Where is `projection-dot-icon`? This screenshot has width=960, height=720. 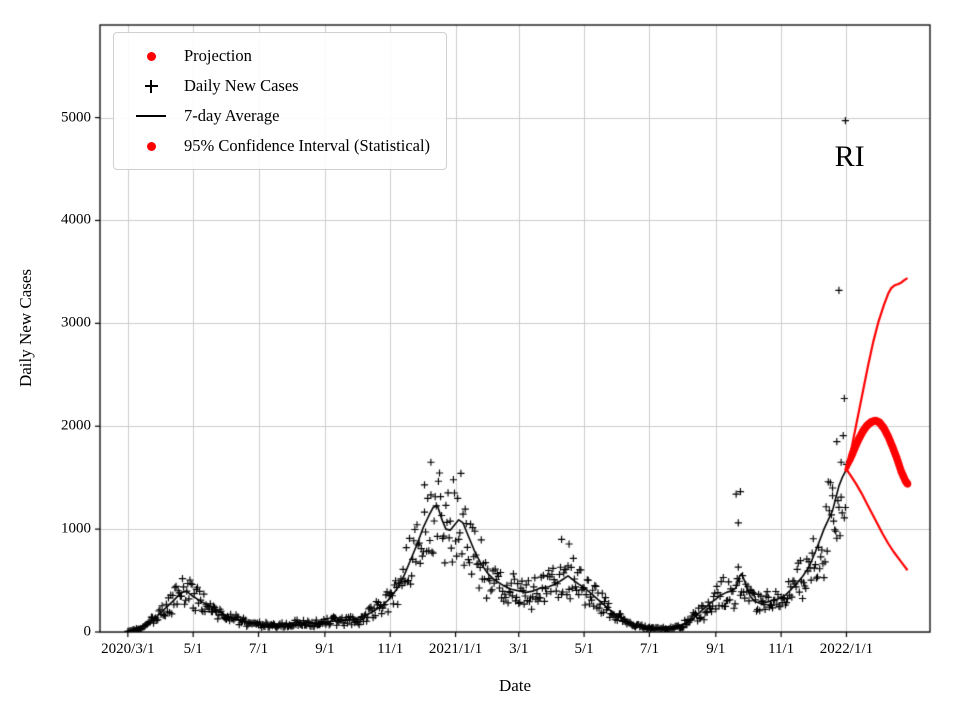 projection-dot-icon is located at coordinates (151, 56).